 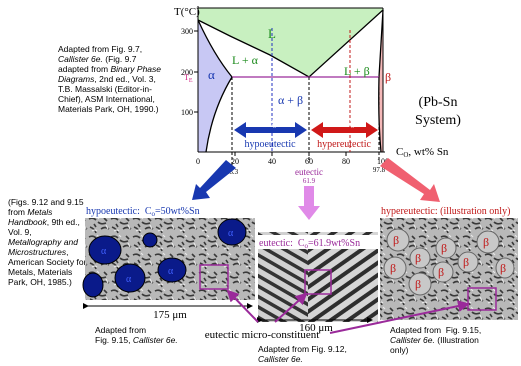 I want to click on region-label: α, so click(x=211, y=74).